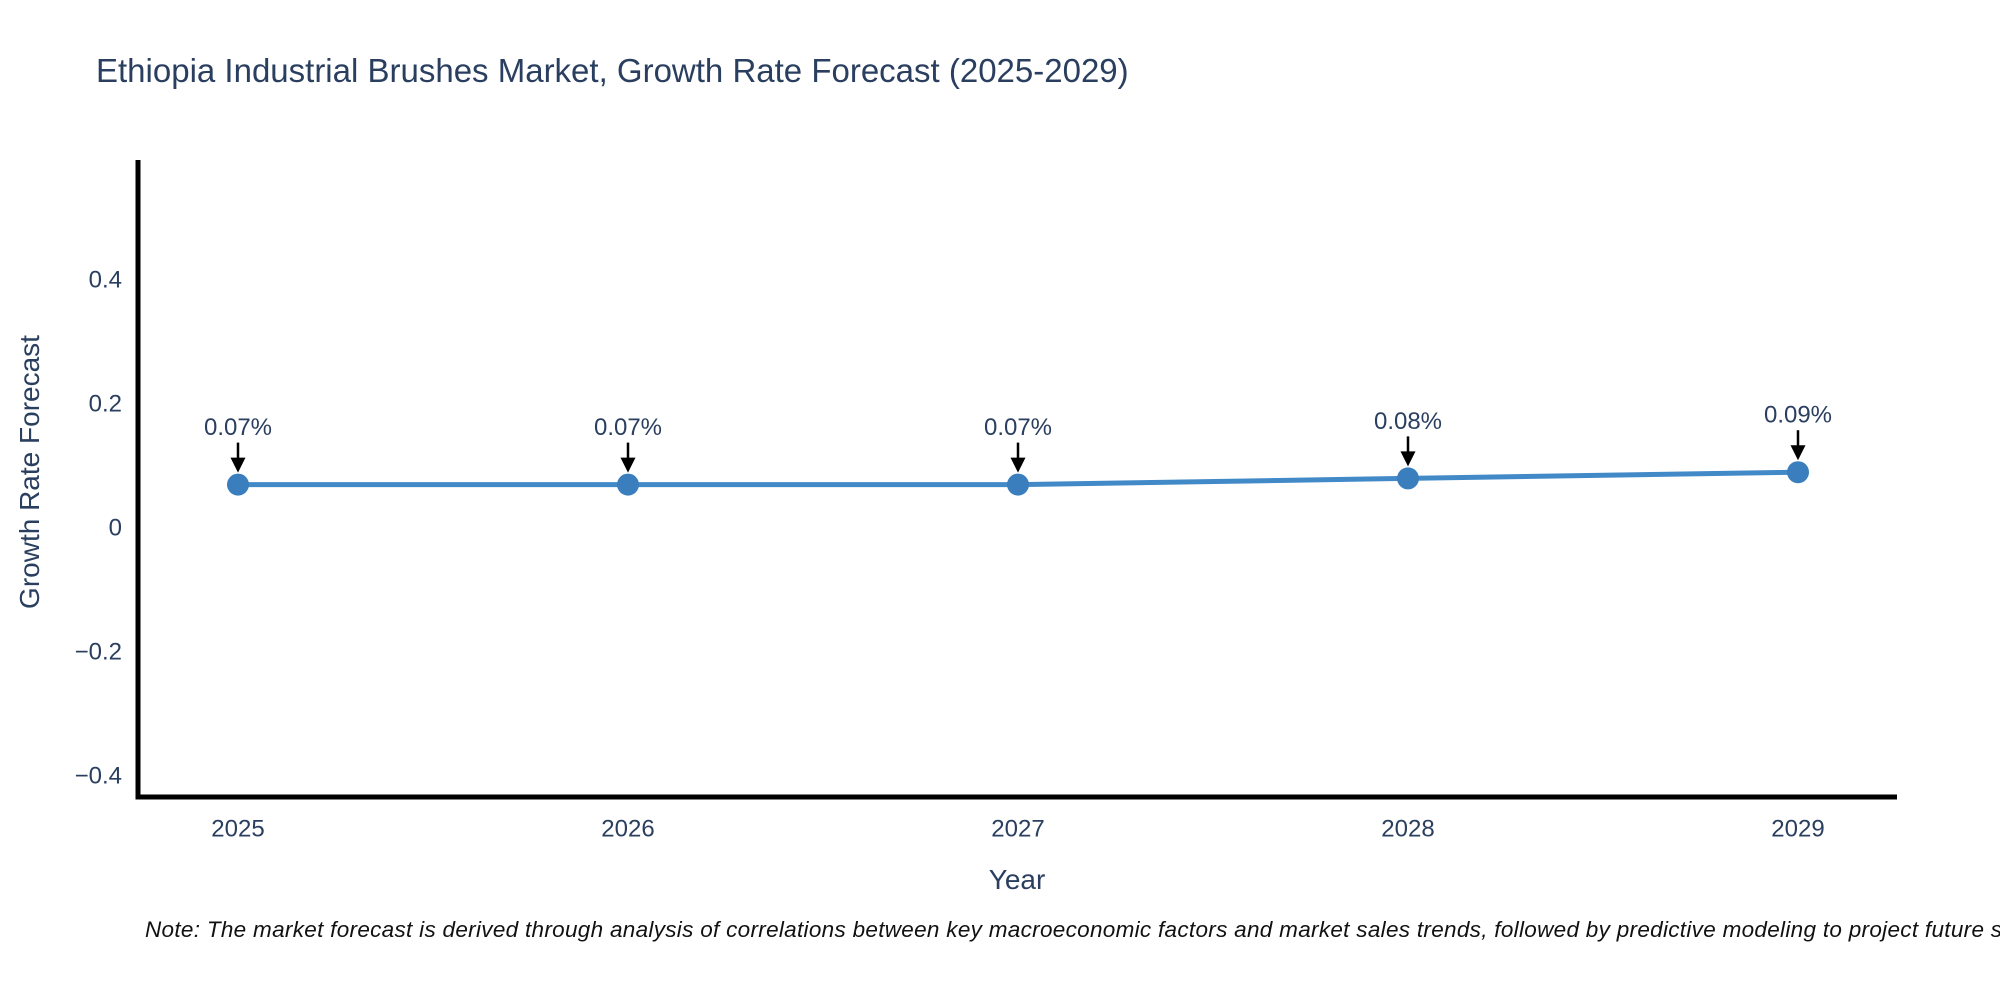 Image resolution: width=2000 pixels, height=1000 pixels. I want to click on y-tick-label: 0, so click(115, 528).